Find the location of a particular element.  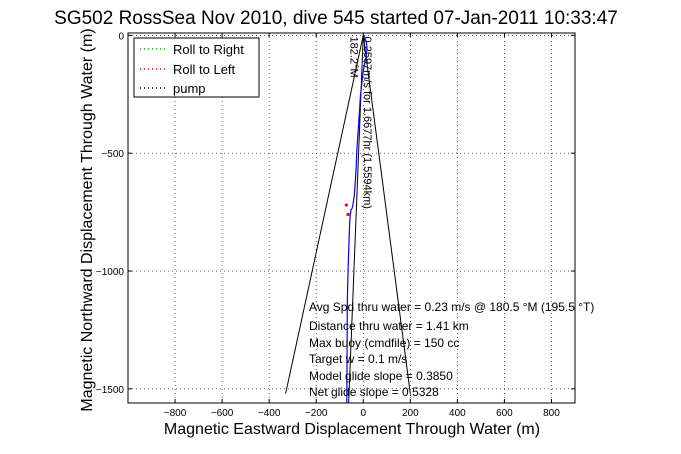

x-tick-label: −800 is located at coordinates (175, 413).